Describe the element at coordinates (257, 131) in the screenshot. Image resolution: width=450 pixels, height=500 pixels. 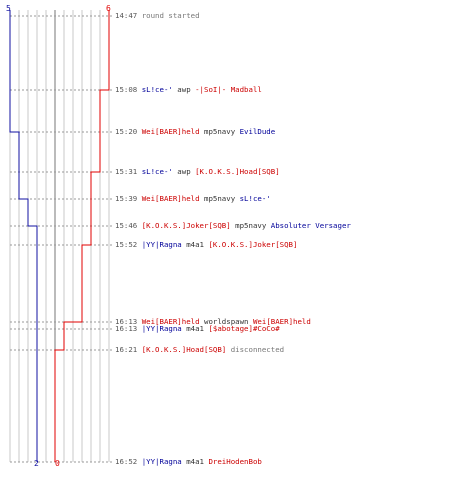
I see `event-text: EvilDude` at that location.